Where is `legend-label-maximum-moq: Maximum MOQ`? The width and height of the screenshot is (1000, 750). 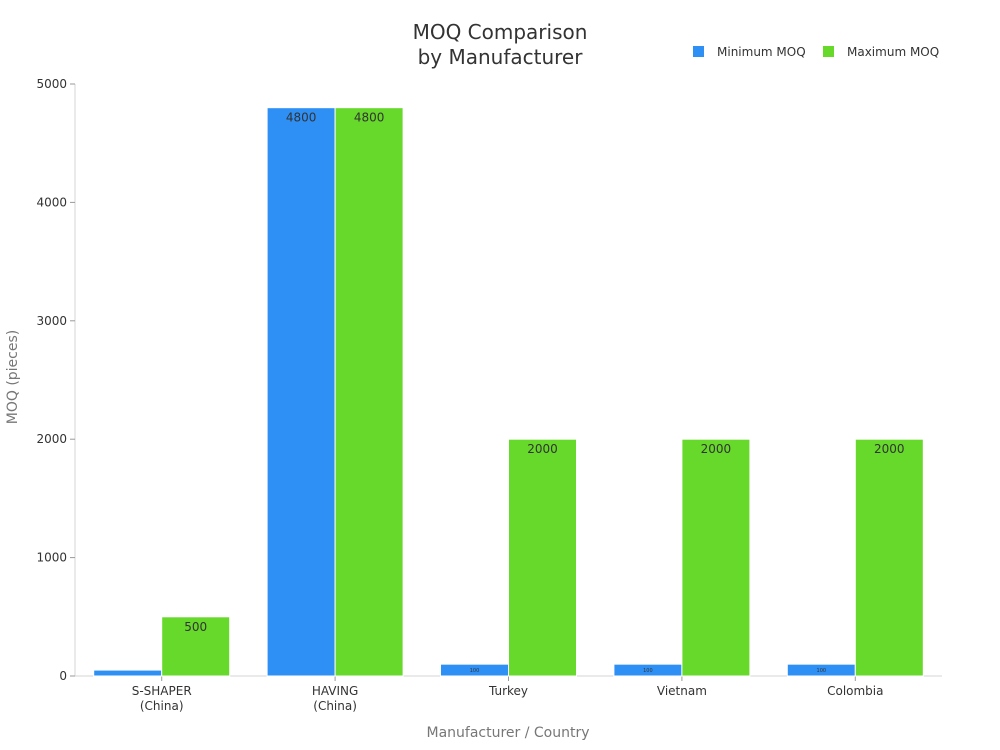
legend-label-maximum-moq: Maximum MOQ is located at coordinates (893, 52).